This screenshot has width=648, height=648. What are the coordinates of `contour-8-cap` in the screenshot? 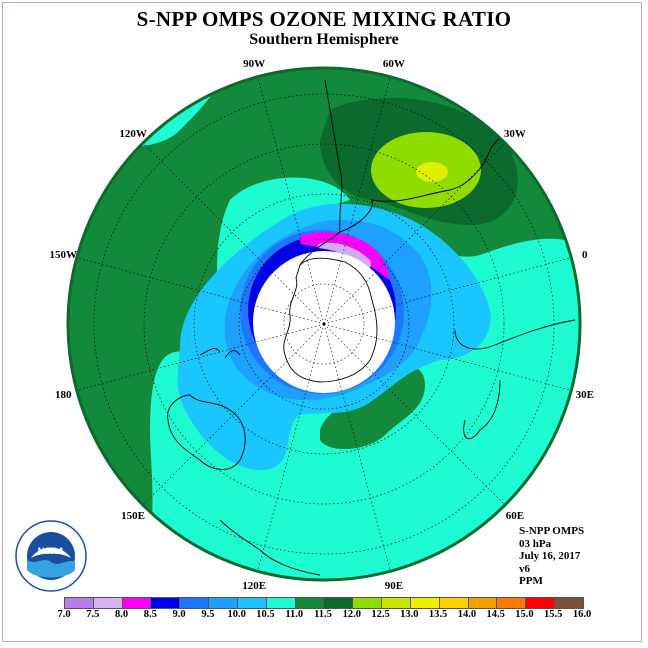 It's located at (344, 255).